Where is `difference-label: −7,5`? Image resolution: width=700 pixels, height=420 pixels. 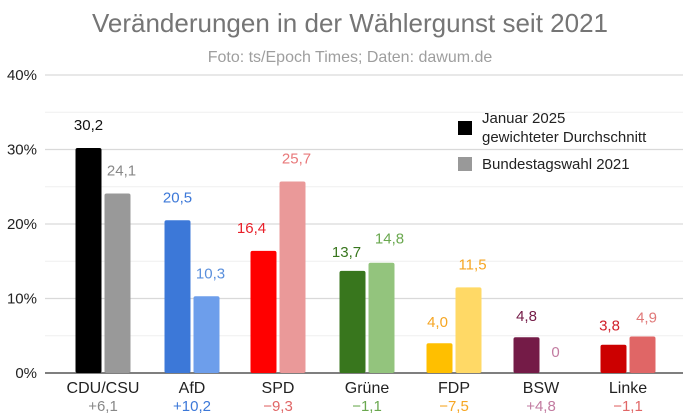 difference-label: −7,5 is located at coordinates (454, 406).